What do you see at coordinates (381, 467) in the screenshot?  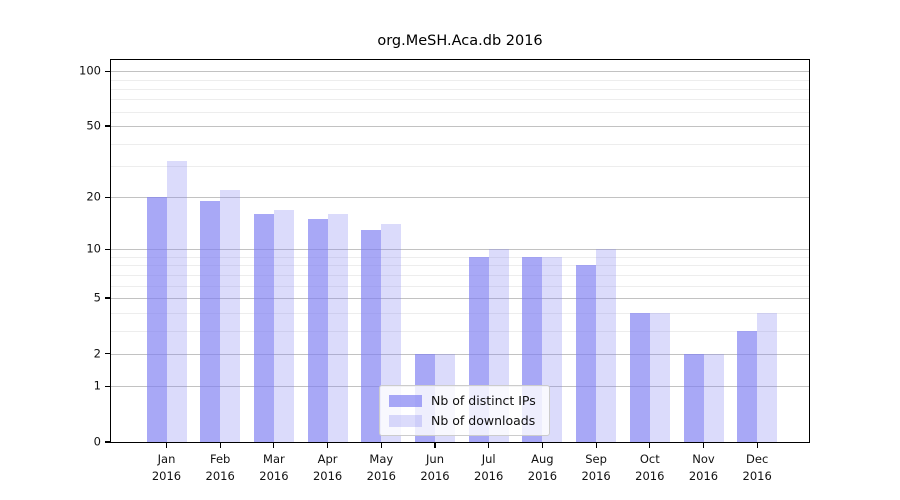 I see `x-tick-label: May 2016` at bounding box center [381, 467].